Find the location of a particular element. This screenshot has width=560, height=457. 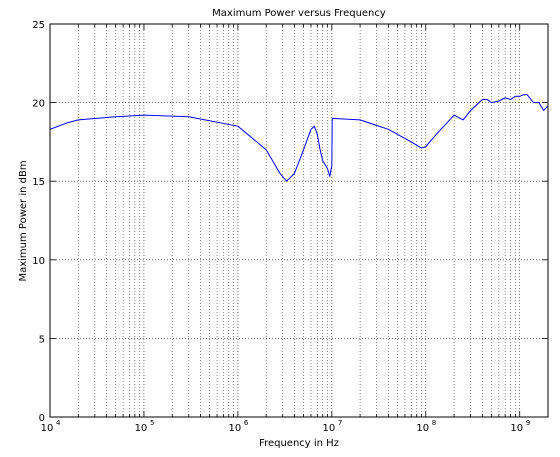

x-tick-exponent: 8 is located at coordinates (434, 423).